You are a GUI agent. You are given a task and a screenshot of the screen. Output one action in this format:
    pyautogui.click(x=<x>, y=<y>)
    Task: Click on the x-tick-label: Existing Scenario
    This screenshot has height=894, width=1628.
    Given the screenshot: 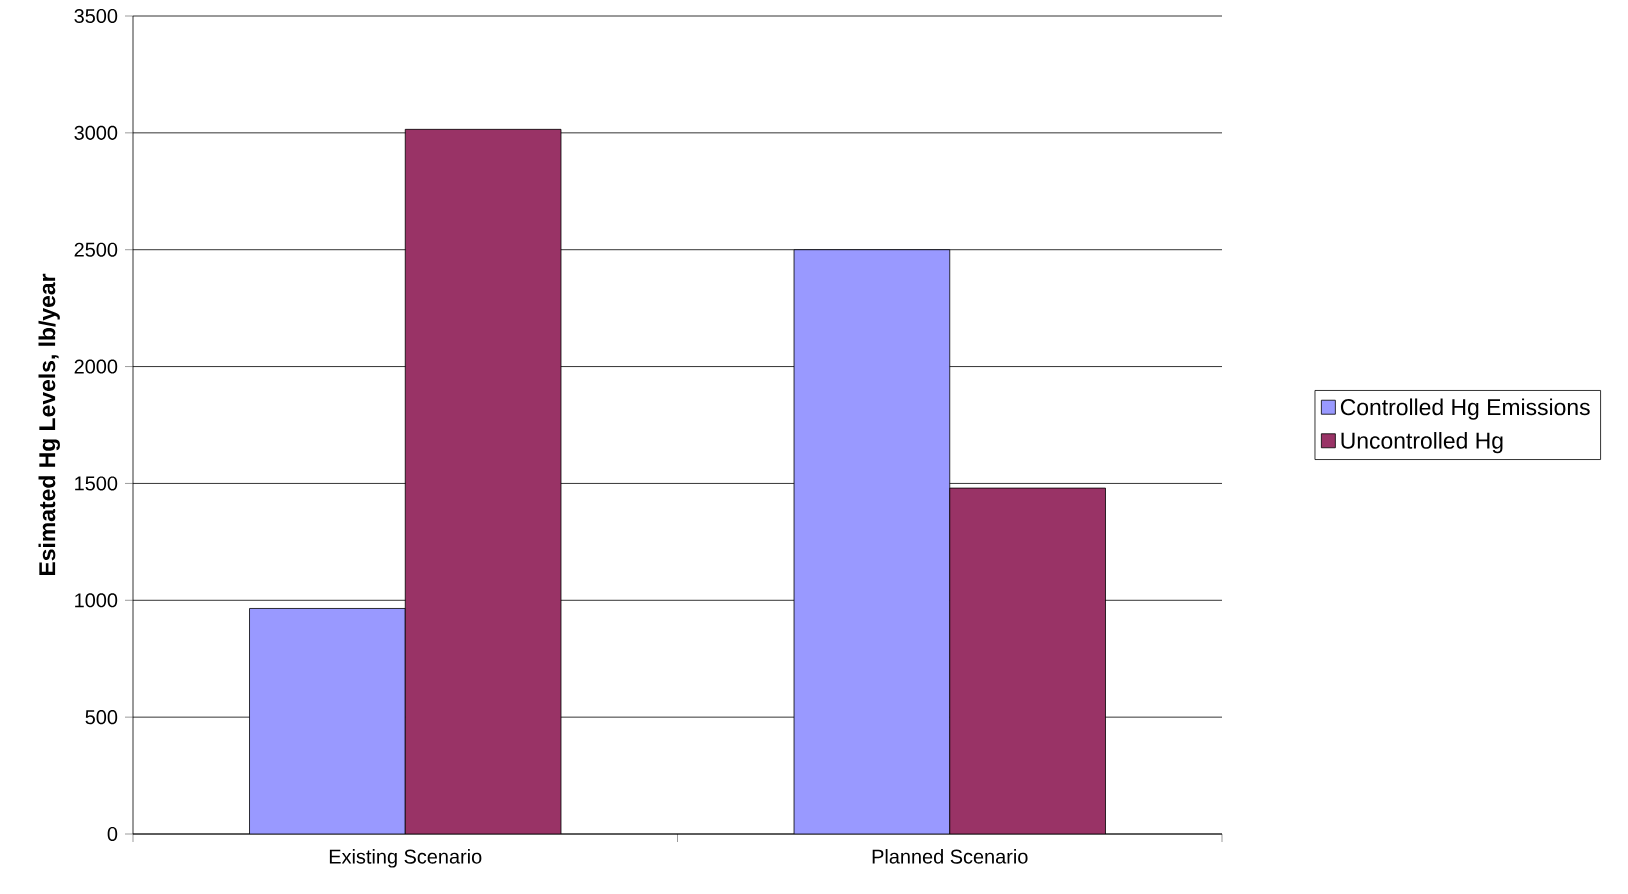 What is the action you would take?
    pyautogui.click(x=405, y=858)
    